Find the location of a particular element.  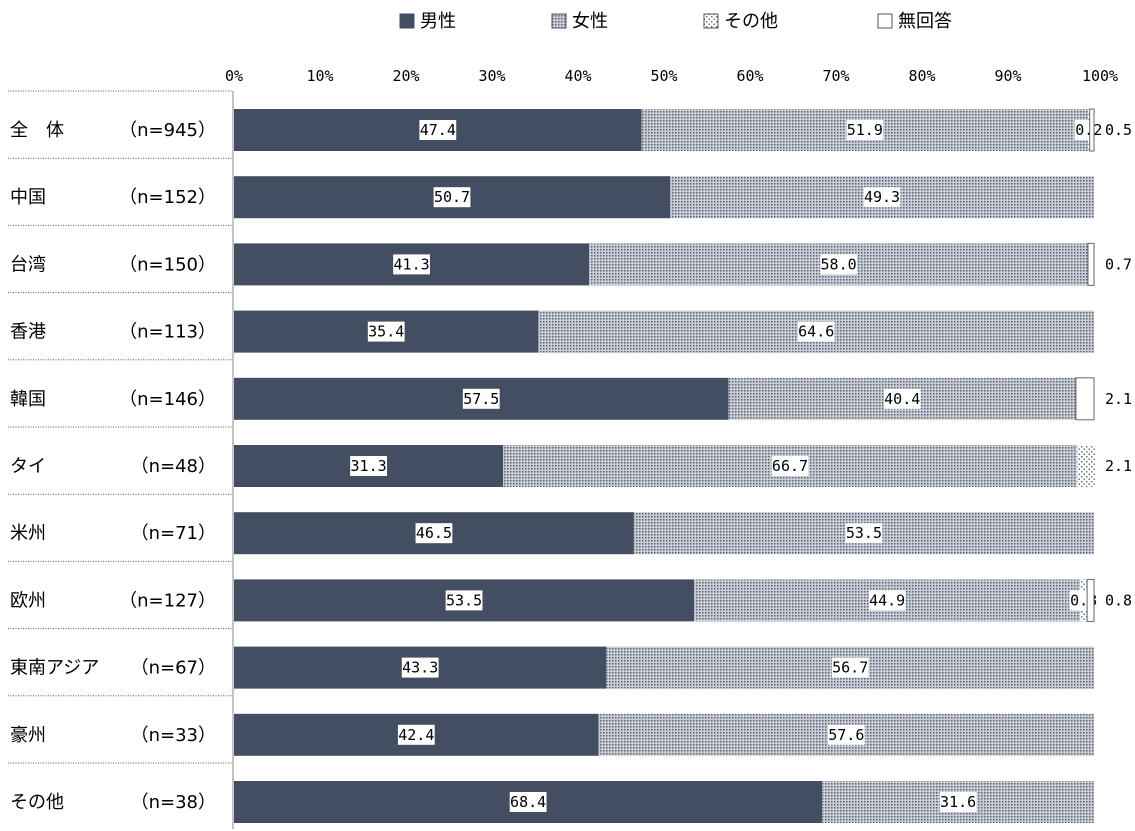

bar-row: 中国 （n=152） 50.7 49.3 is located at coordinates (551, 188).